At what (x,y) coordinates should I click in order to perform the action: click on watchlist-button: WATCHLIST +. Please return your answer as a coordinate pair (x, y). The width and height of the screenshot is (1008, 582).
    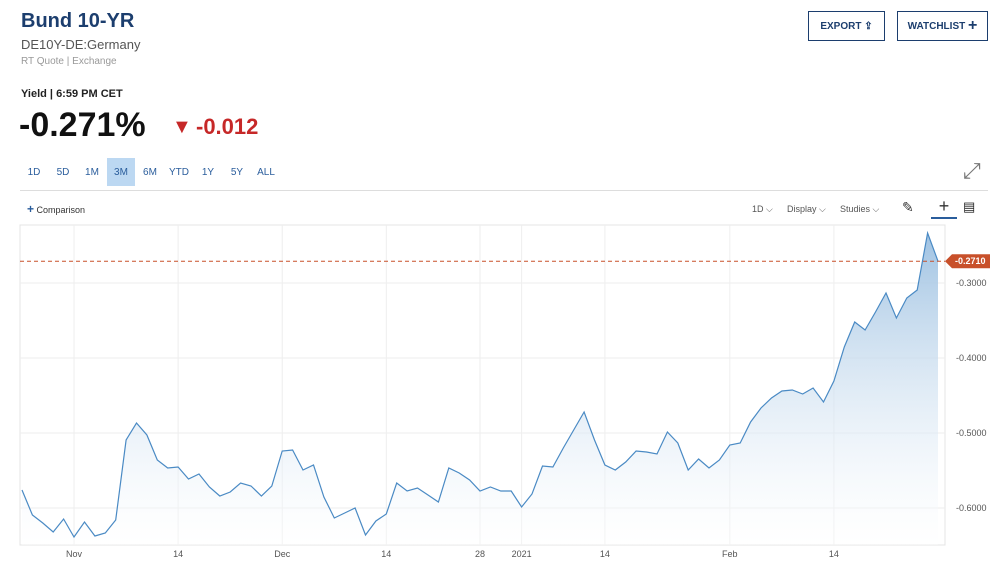
    Looking at the image, I should click on (942, 26).